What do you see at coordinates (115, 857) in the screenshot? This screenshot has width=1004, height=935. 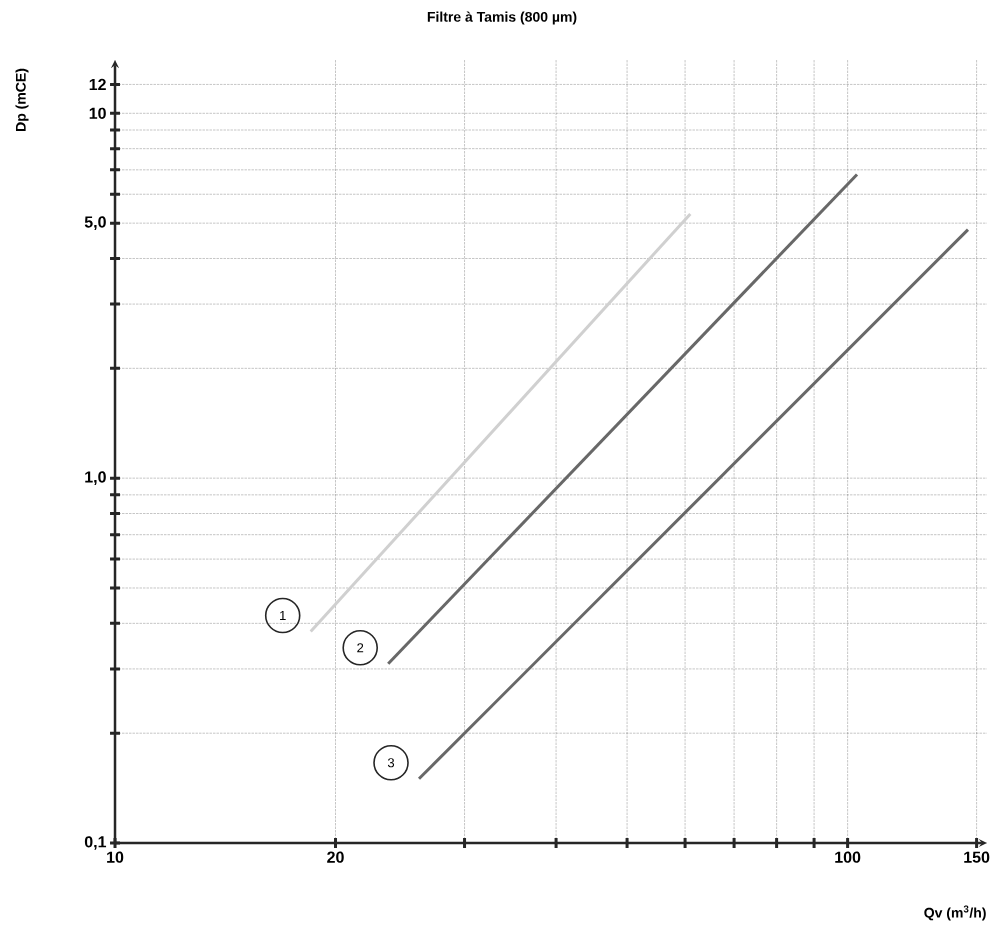 I see `x-tick-label: 10` at bounding box center [115, 857].